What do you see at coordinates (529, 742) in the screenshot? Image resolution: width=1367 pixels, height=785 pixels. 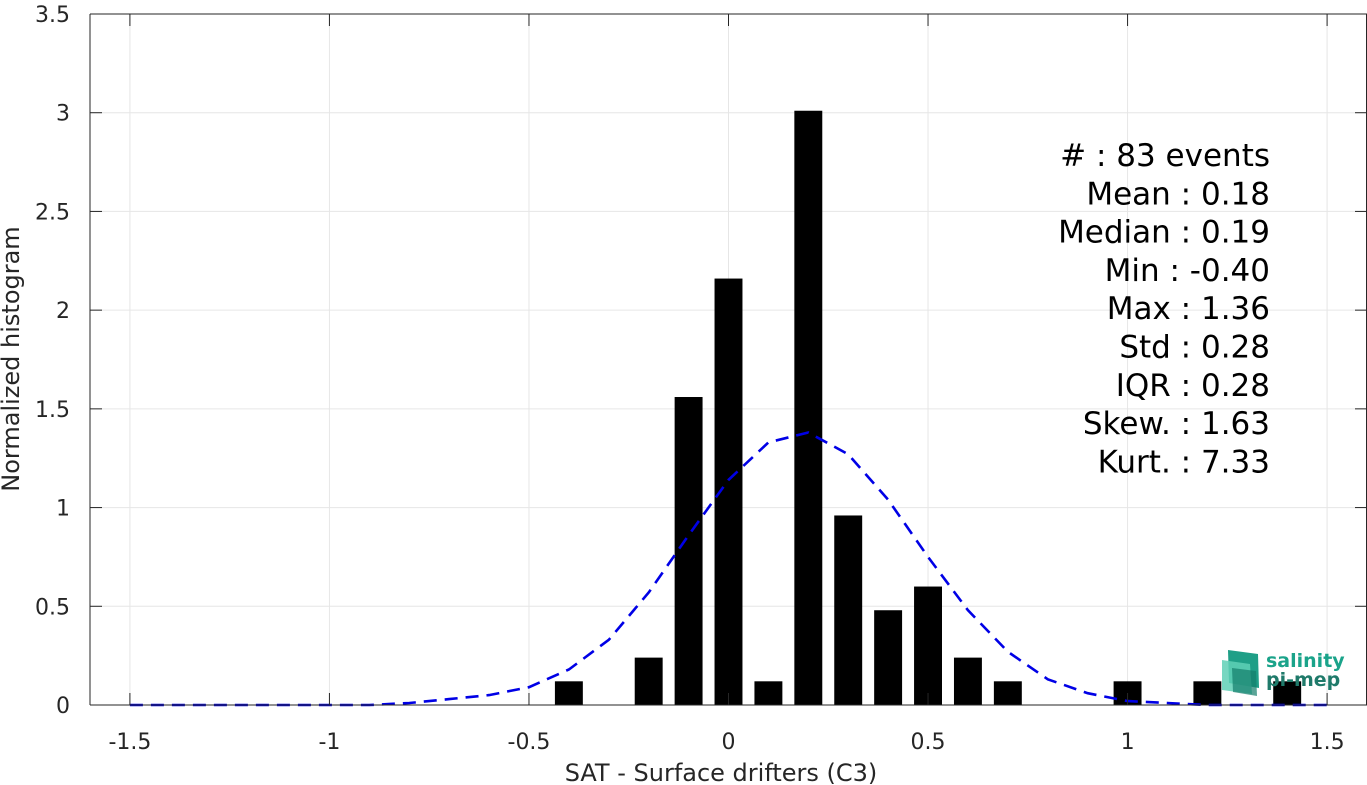 I see `x-tick-label: -0.5` at bounding box center [529, 742].